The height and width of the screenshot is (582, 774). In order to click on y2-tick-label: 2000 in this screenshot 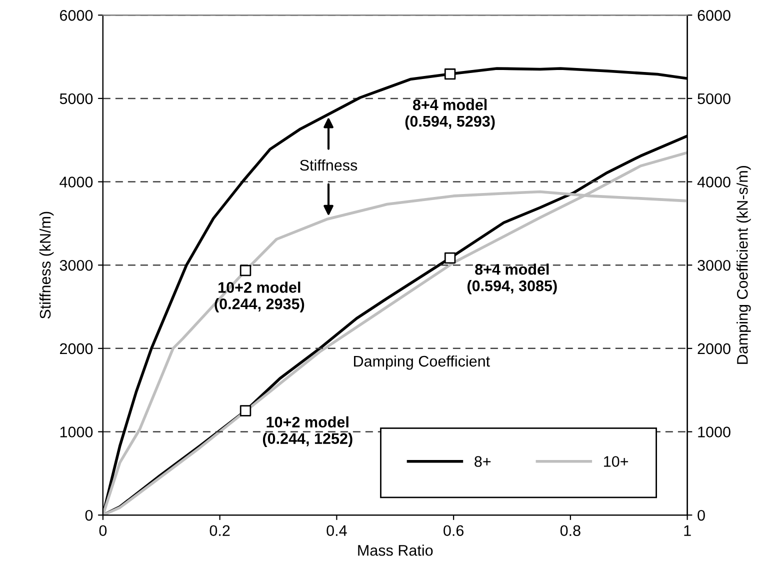, I will do `click(714, 348)`.